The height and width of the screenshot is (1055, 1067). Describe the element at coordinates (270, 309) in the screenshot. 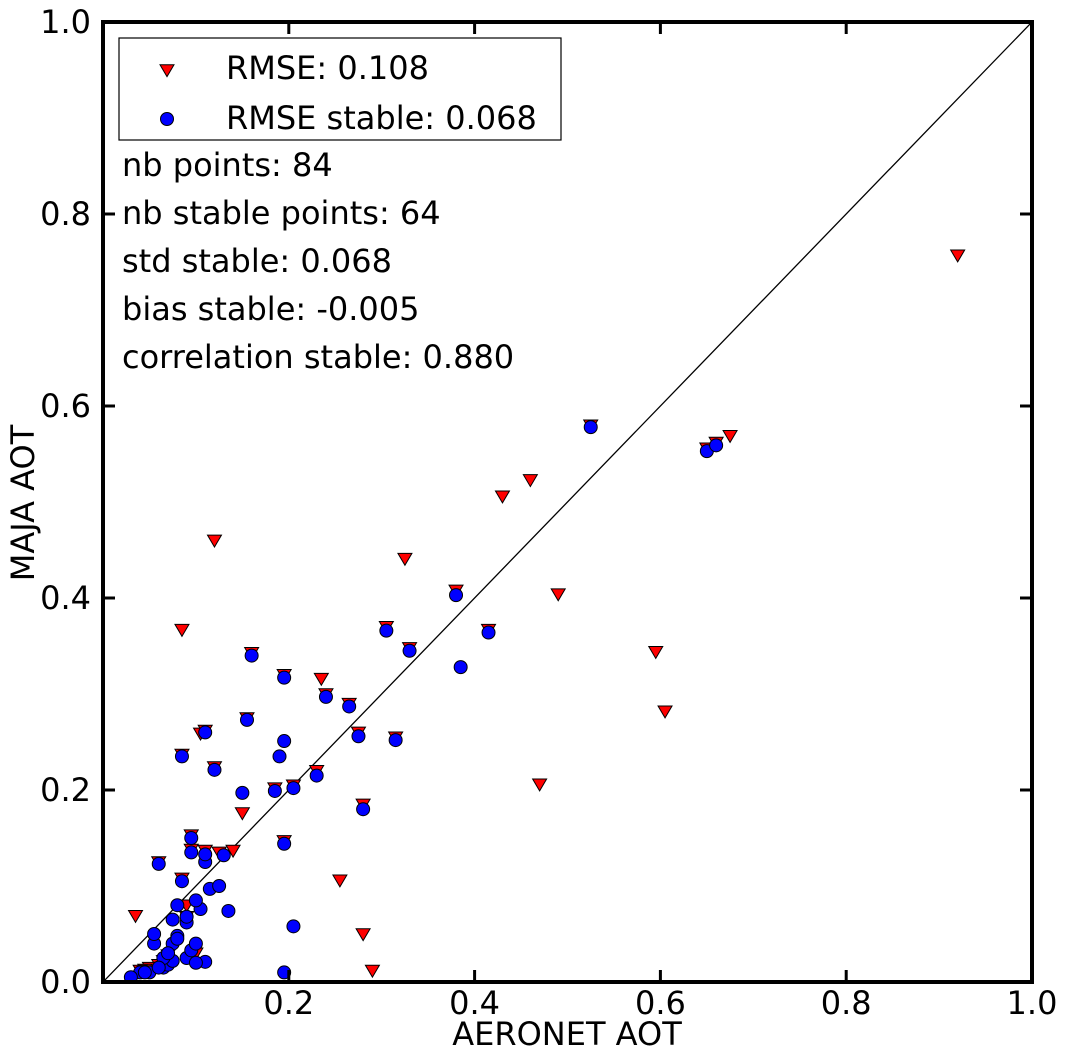

I see `stat-annotation: bias stable: -0.005` at that location.